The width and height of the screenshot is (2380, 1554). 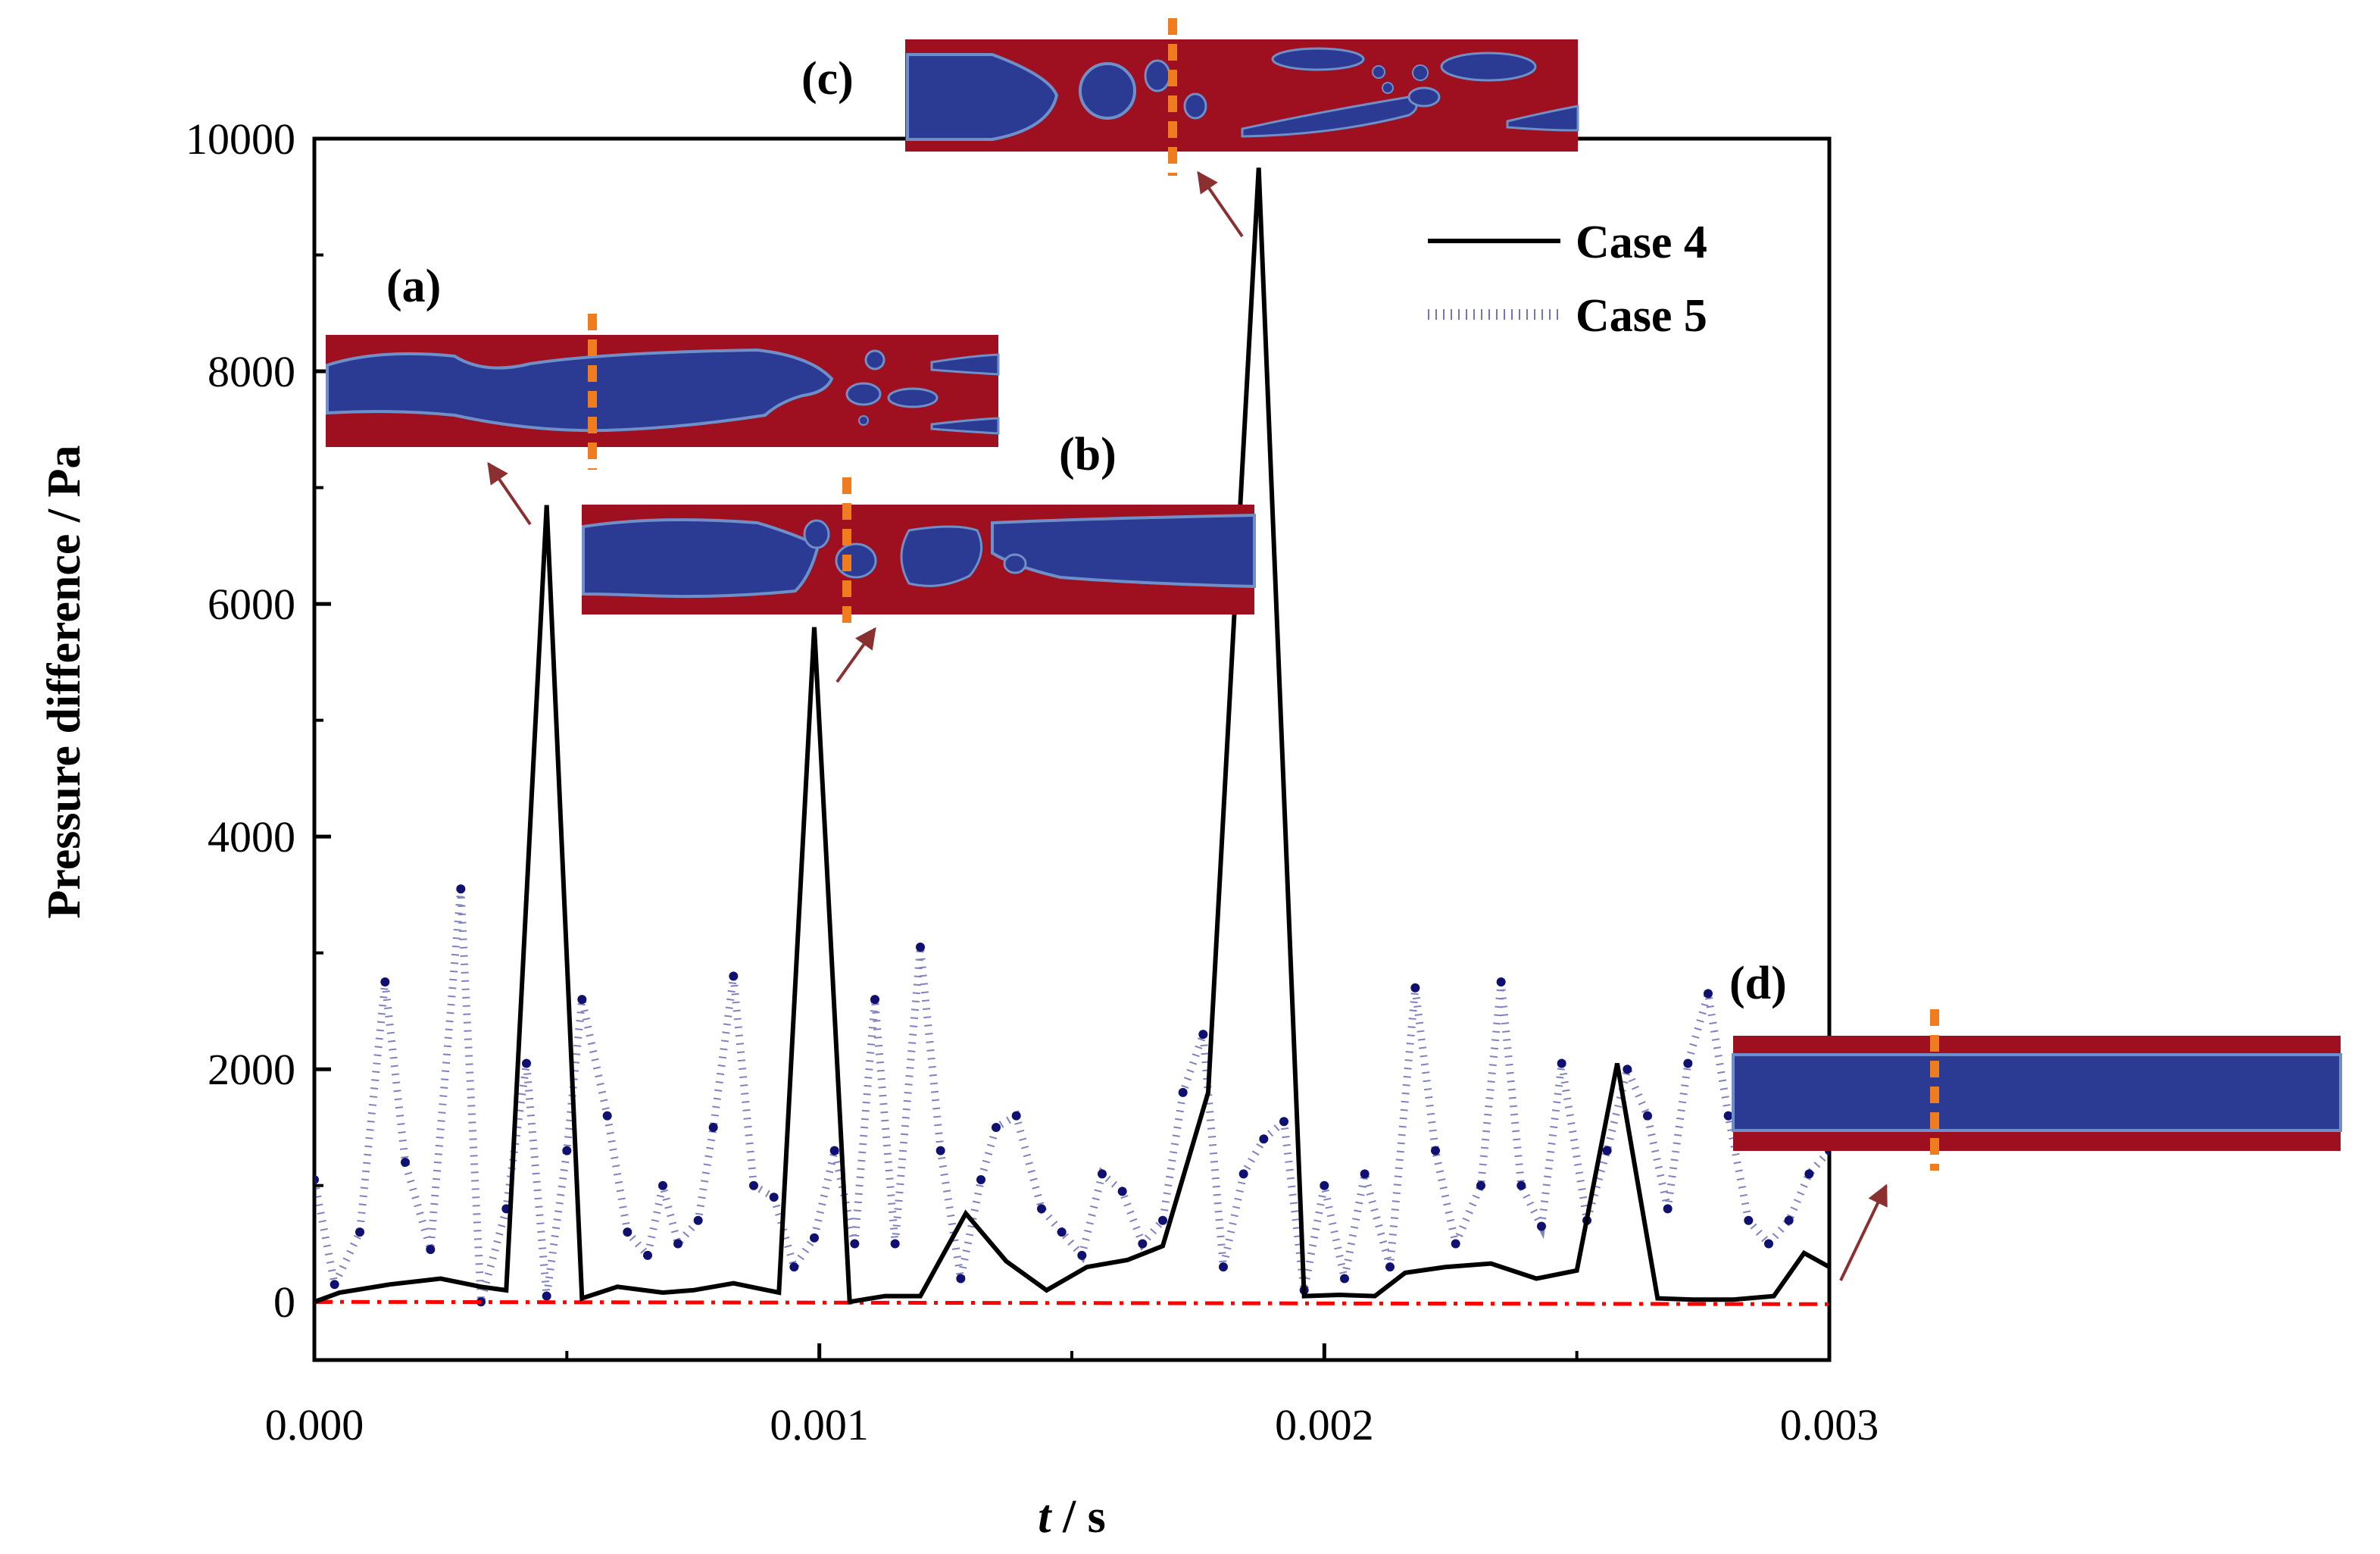 What do you see at coordinates (856, 655) in the screenshot?
I see `inset-b-arrow` at bounding box center [856, 655].